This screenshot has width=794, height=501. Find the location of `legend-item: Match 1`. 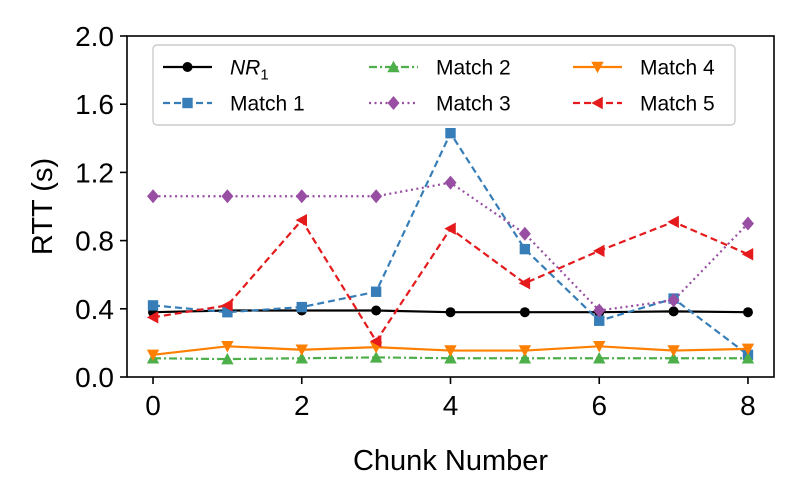

legend-item: Match 1 is located at coordinates (234, 104).